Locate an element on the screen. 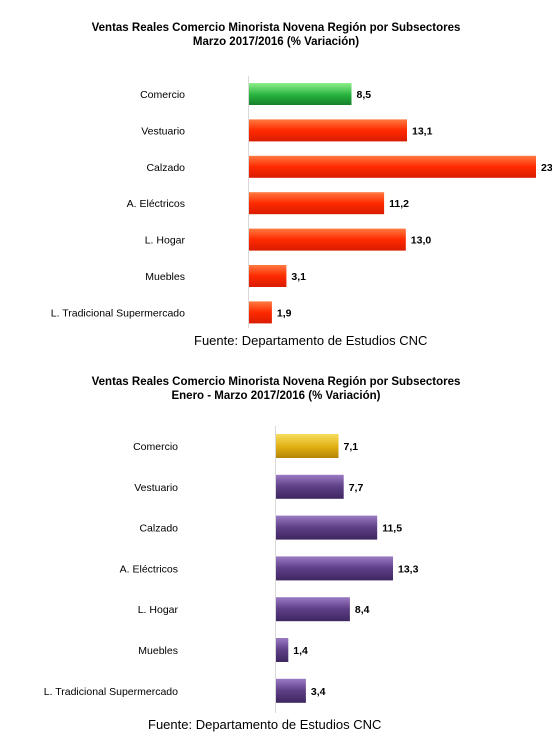 The width and height of the screenshot is (552, 738). data-label: 3,4 is located at coordinates (318, 692).